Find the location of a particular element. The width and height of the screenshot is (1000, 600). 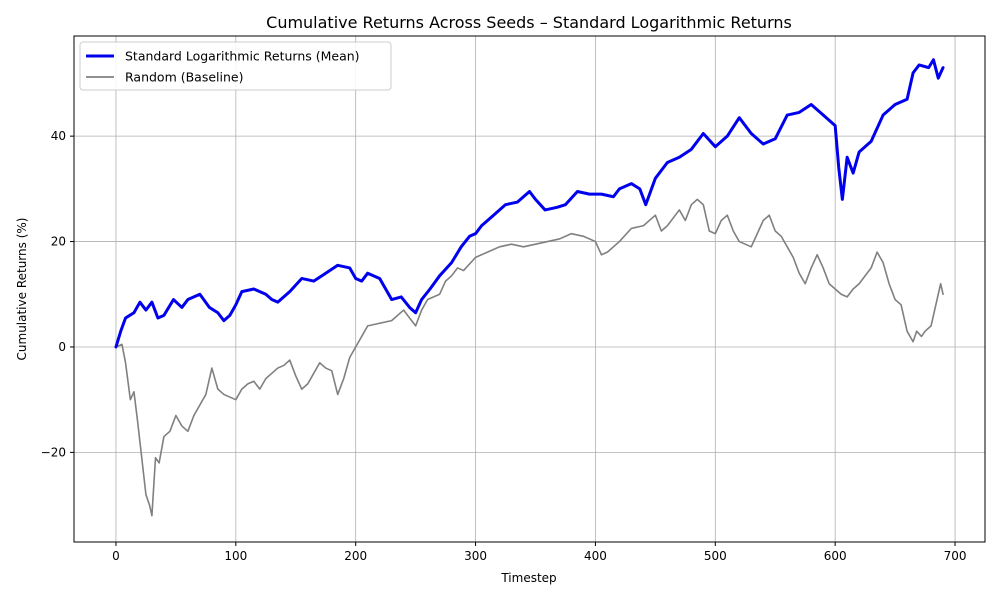

x-tick-label: 200 is located at coordinates (355, 556).